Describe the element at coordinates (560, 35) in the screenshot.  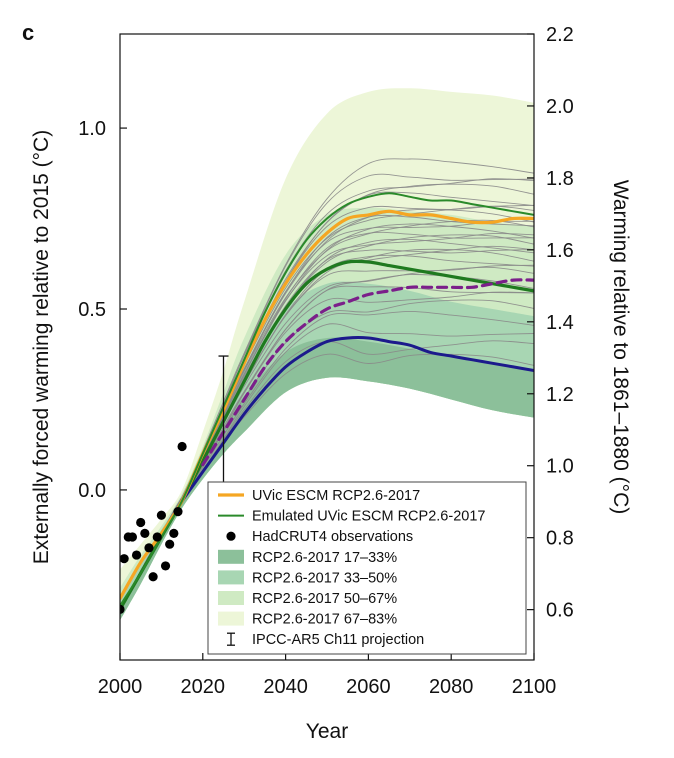
I see `right-tick-label: 2.2` at that location.